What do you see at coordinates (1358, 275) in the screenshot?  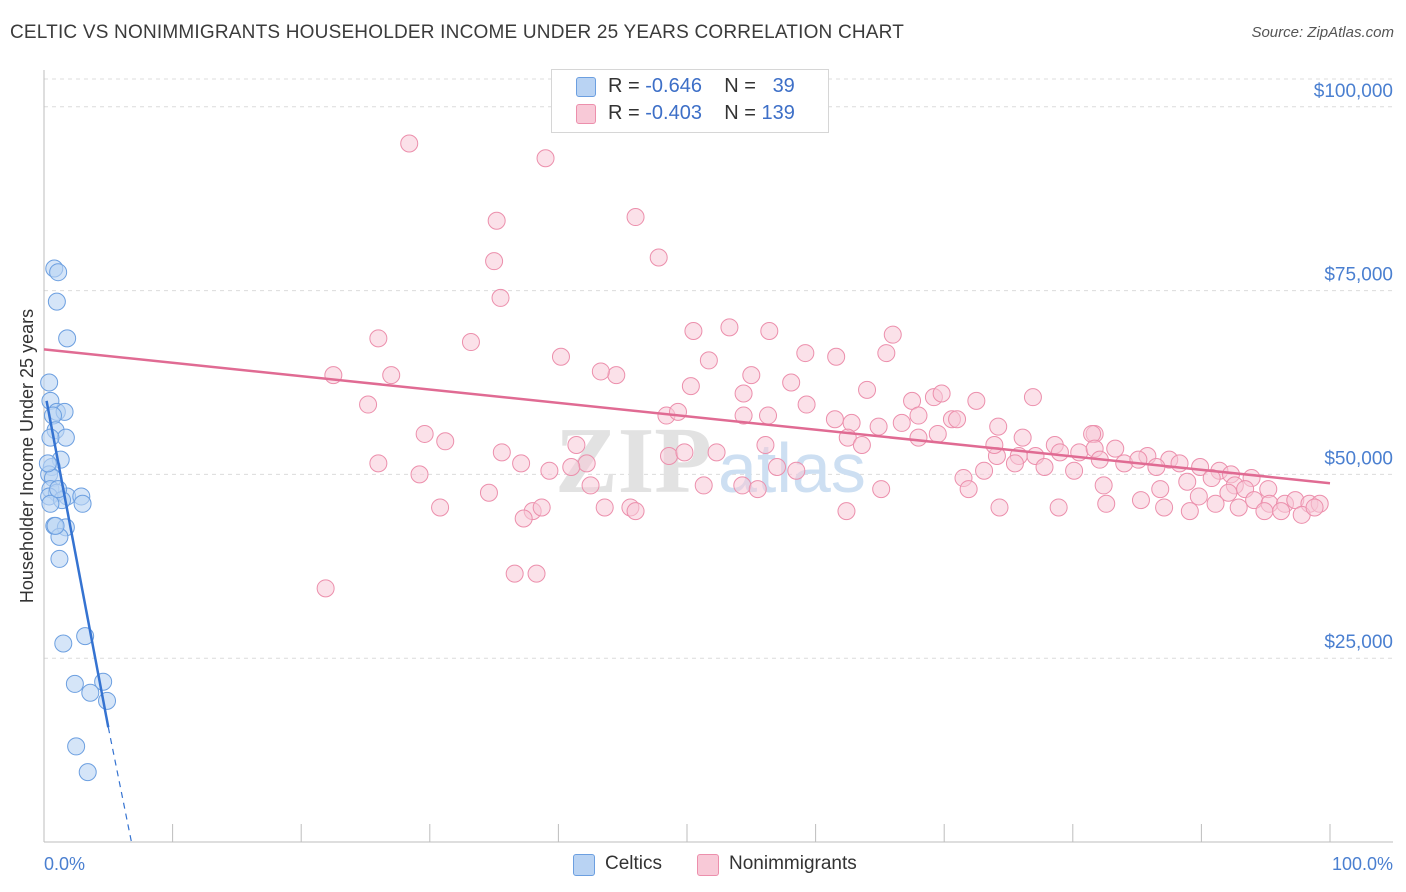 I see `y-tick-label: $75,000` at bounding box center [1358, 275].